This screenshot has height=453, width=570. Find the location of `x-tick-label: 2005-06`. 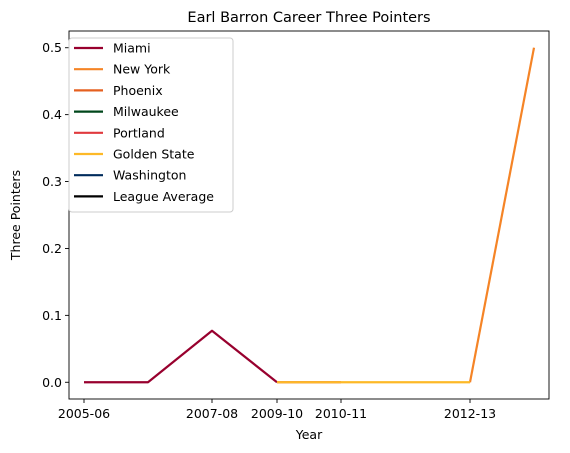

x-tick-label: 2005-06 is located at coordinates (84, 413).